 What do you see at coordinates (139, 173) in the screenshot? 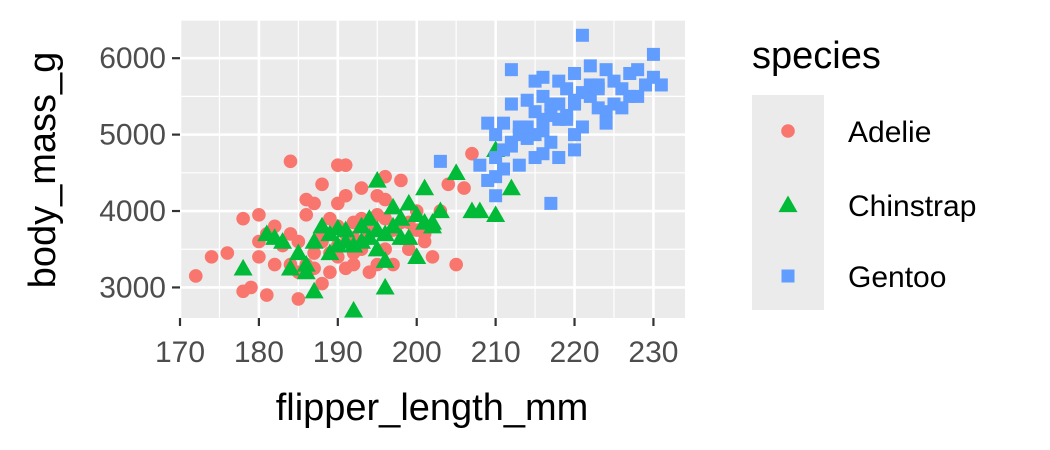
I see `y-axis: 3000 4000 5000 6000` at bounding box center [139, 173].